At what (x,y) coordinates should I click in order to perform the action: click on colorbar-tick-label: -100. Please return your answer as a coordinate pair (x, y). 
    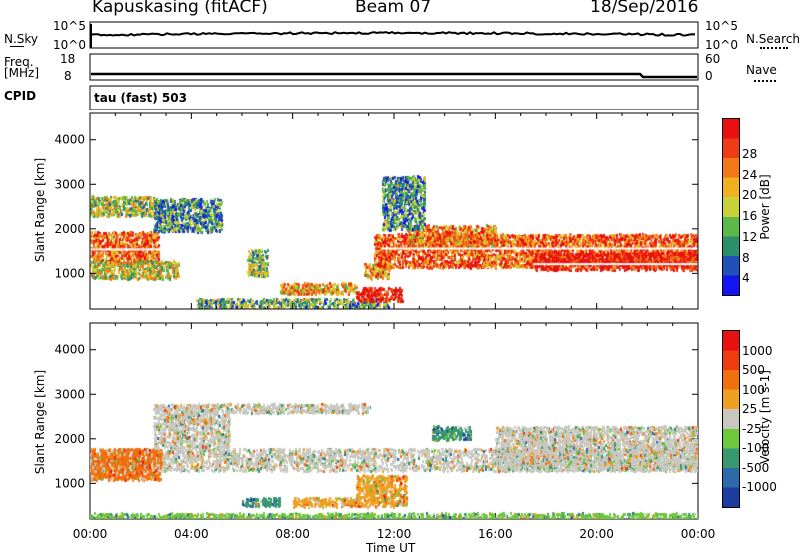
    Looking at the image, I should click on (756, 448).